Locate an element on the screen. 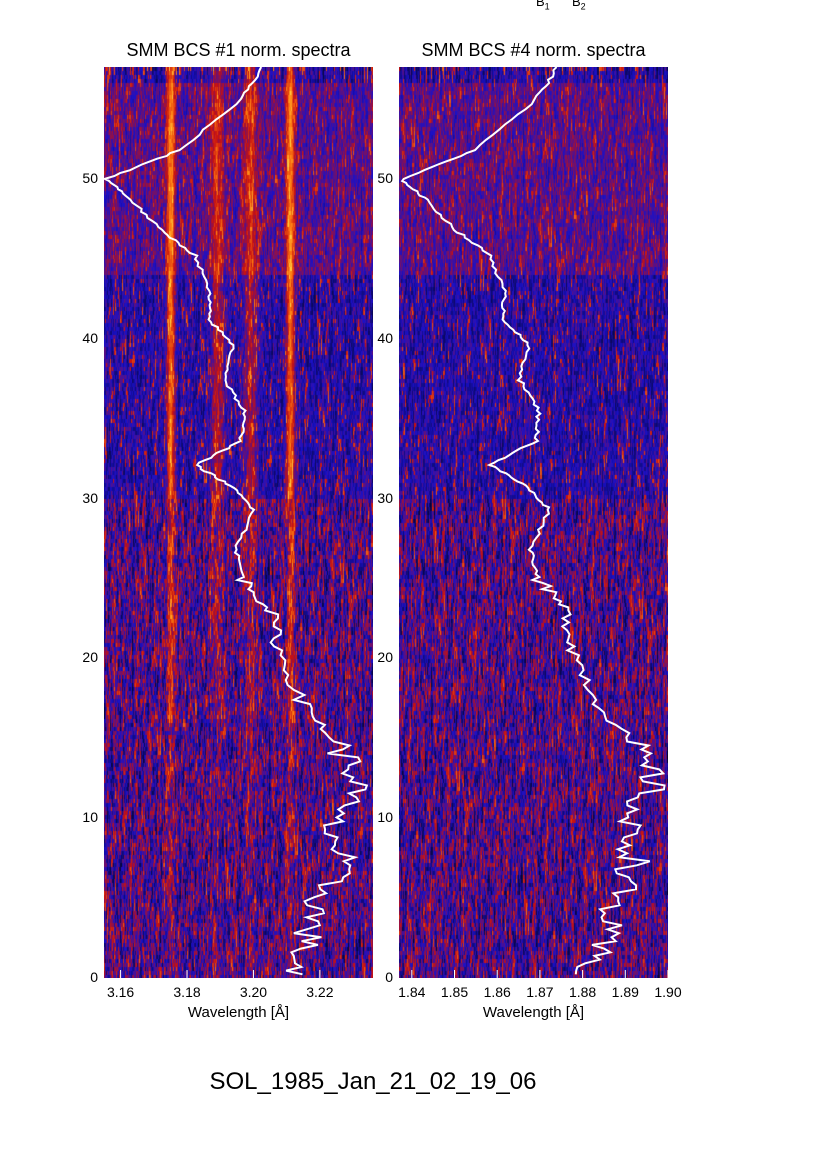 This screenshot has height=1169, width=826. x-tick-label: 1.85 is located at coordinates (454, 992).